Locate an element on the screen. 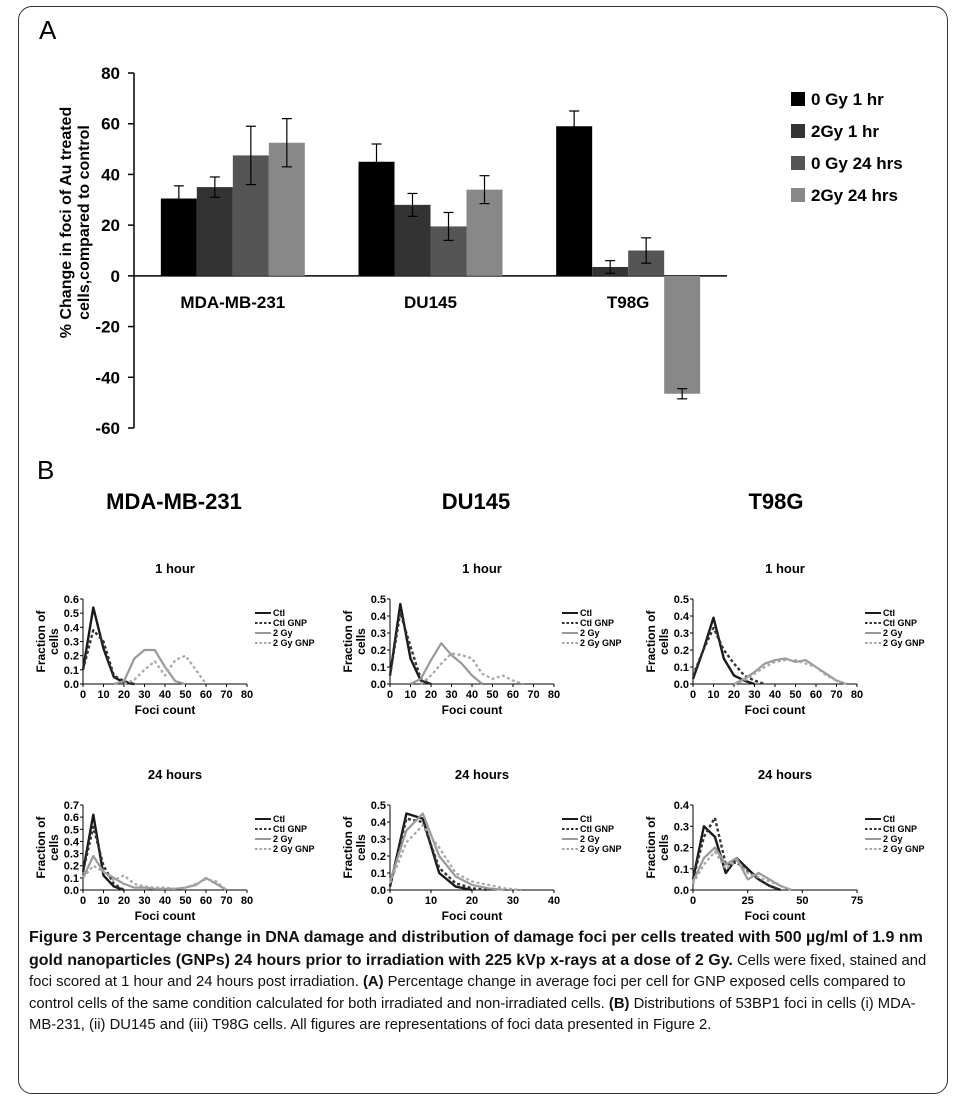 This screenshot has height=1104, width=957. panel-b-label: B is located at coordinates (46, 470).